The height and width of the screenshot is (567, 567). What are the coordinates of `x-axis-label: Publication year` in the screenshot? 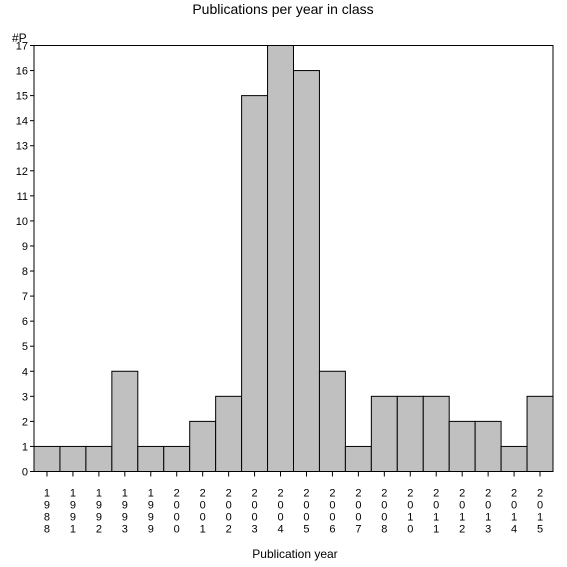 It's located at (294, 554).